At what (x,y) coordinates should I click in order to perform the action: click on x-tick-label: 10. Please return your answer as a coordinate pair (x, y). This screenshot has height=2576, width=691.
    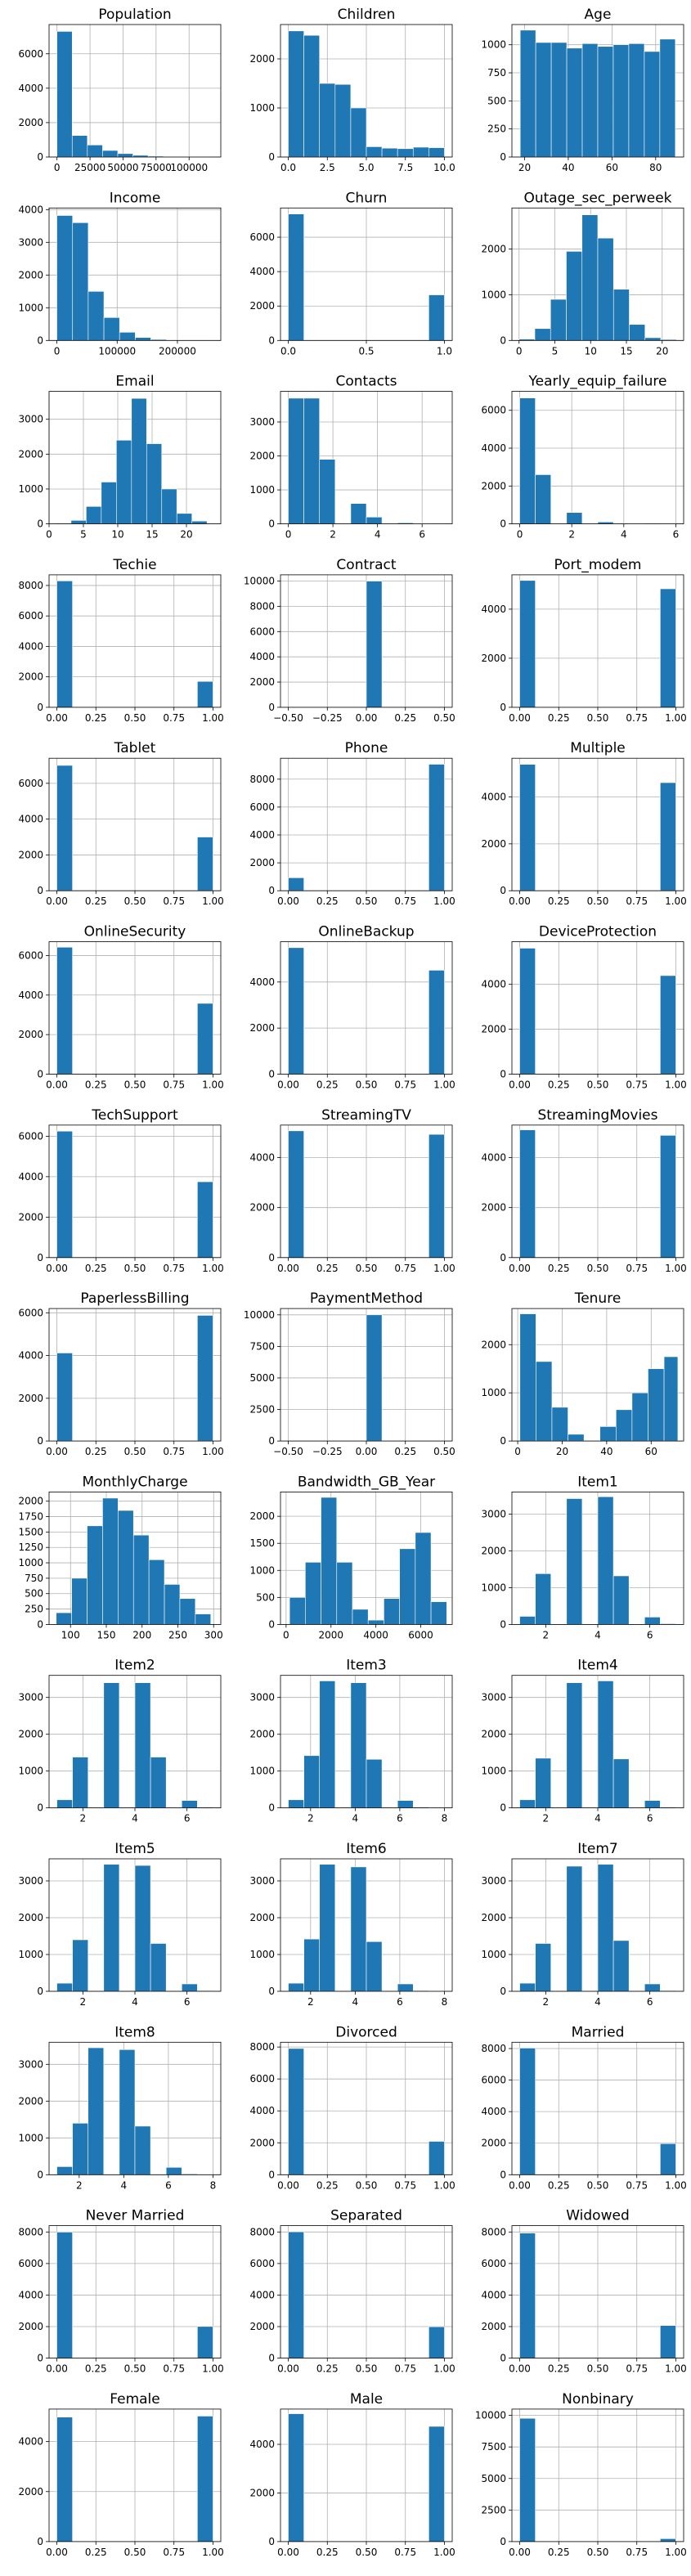
    Looking at the image, I should click on (591, 351).